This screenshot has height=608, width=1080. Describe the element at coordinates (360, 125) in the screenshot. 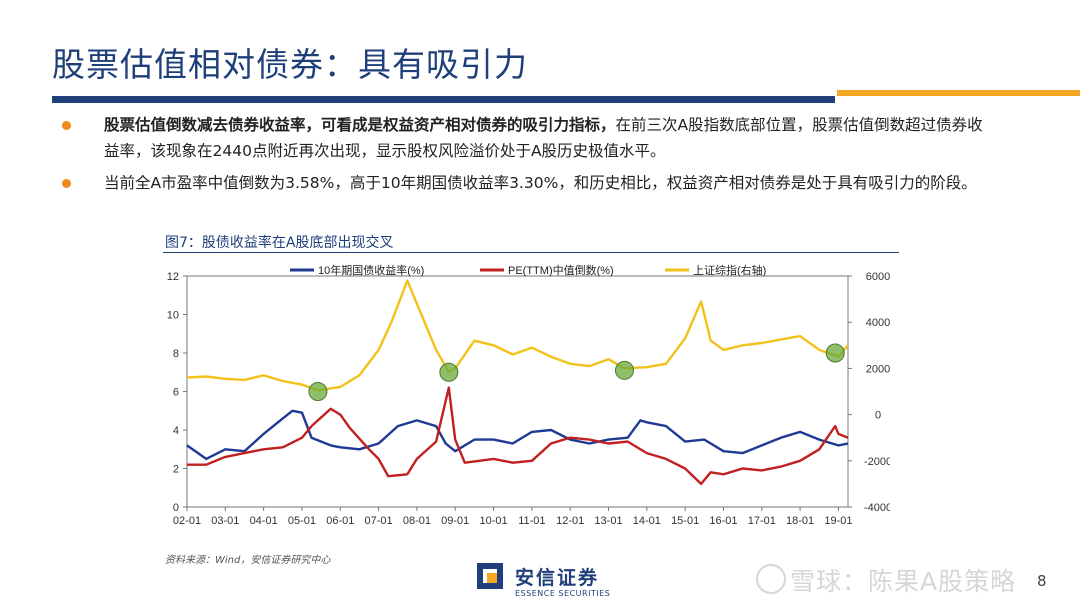

I see `bullet-1-bold: 股票估值倒数减去债券收益率，可看成是权益资产相对债券的吸引力指标，` at that location.